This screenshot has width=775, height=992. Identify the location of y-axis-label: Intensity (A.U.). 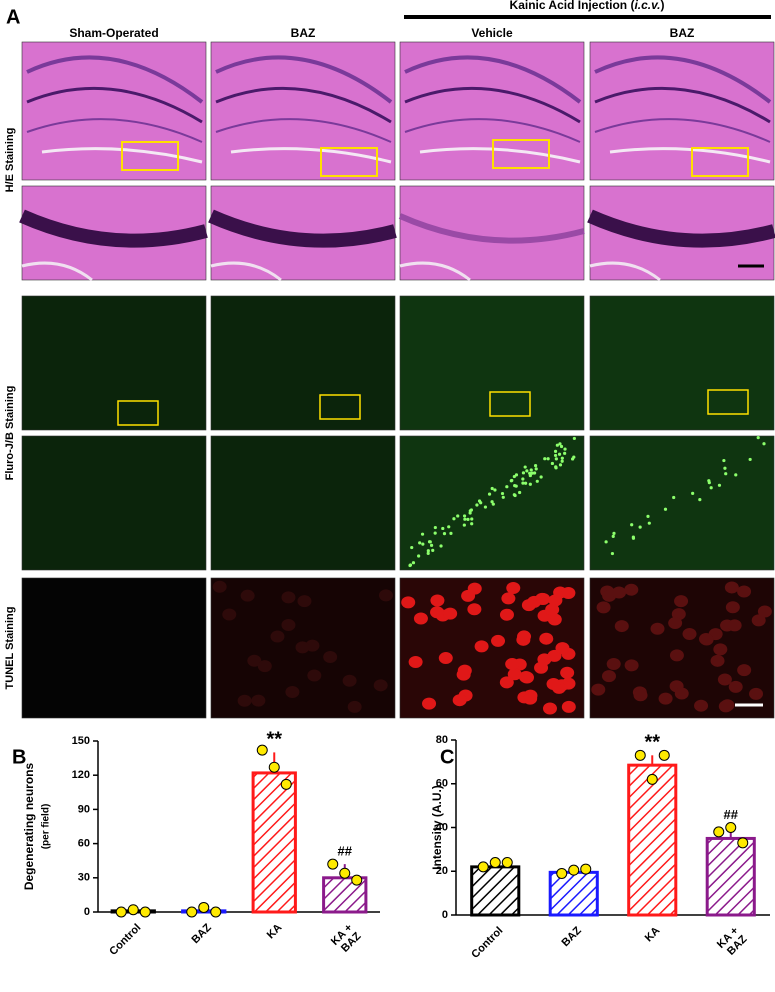
(437, 827).